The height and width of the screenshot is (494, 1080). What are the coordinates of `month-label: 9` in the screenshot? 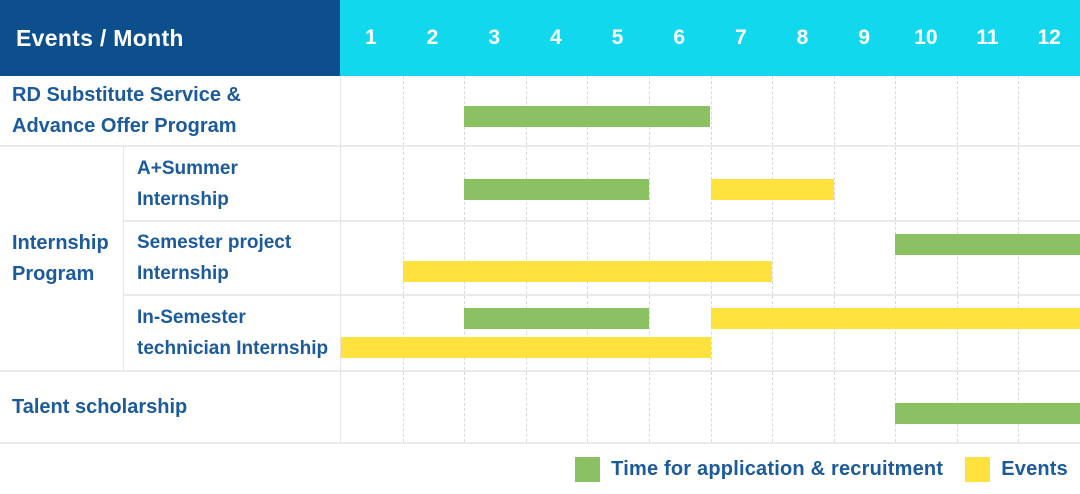 It's located at (864, 37).